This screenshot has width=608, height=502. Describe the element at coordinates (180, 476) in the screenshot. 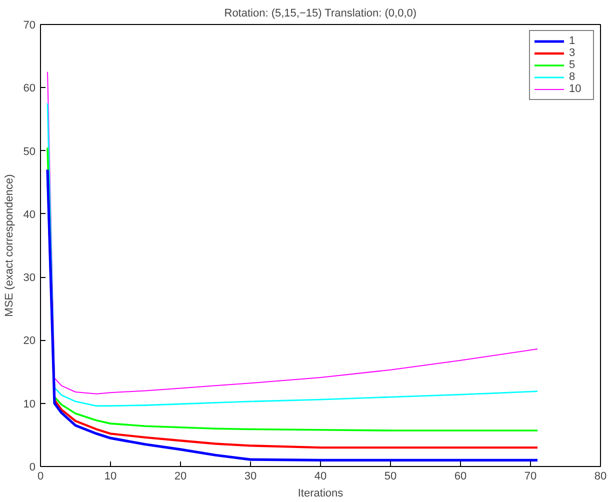

I see `x-tick-label: 20` at that location.